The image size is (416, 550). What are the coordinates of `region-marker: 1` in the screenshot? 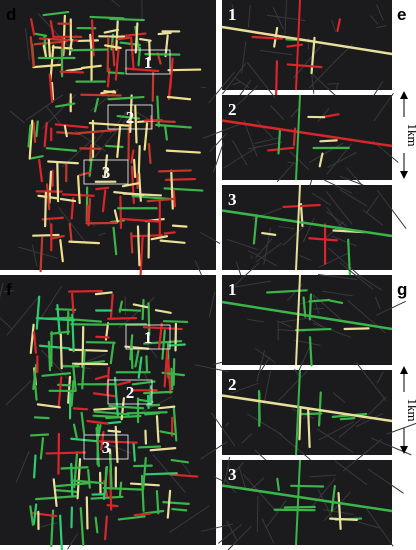 It's located at (148, 337).